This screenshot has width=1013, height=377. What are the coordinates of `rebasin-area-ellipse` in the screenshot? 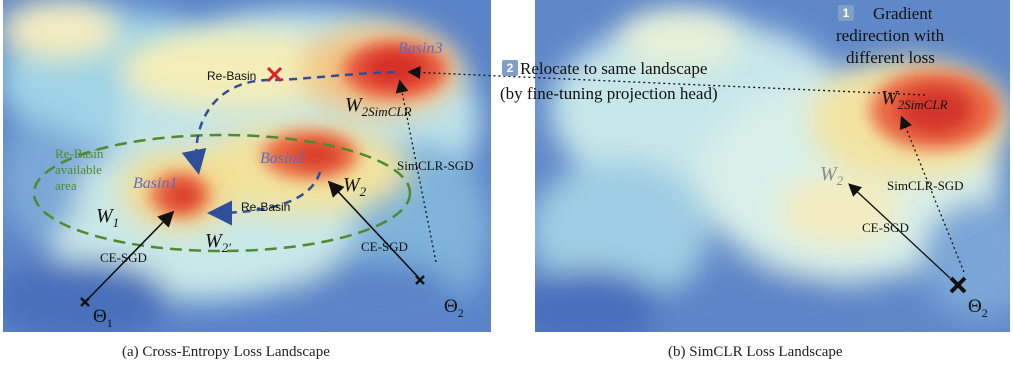 It's located at (222, 193).